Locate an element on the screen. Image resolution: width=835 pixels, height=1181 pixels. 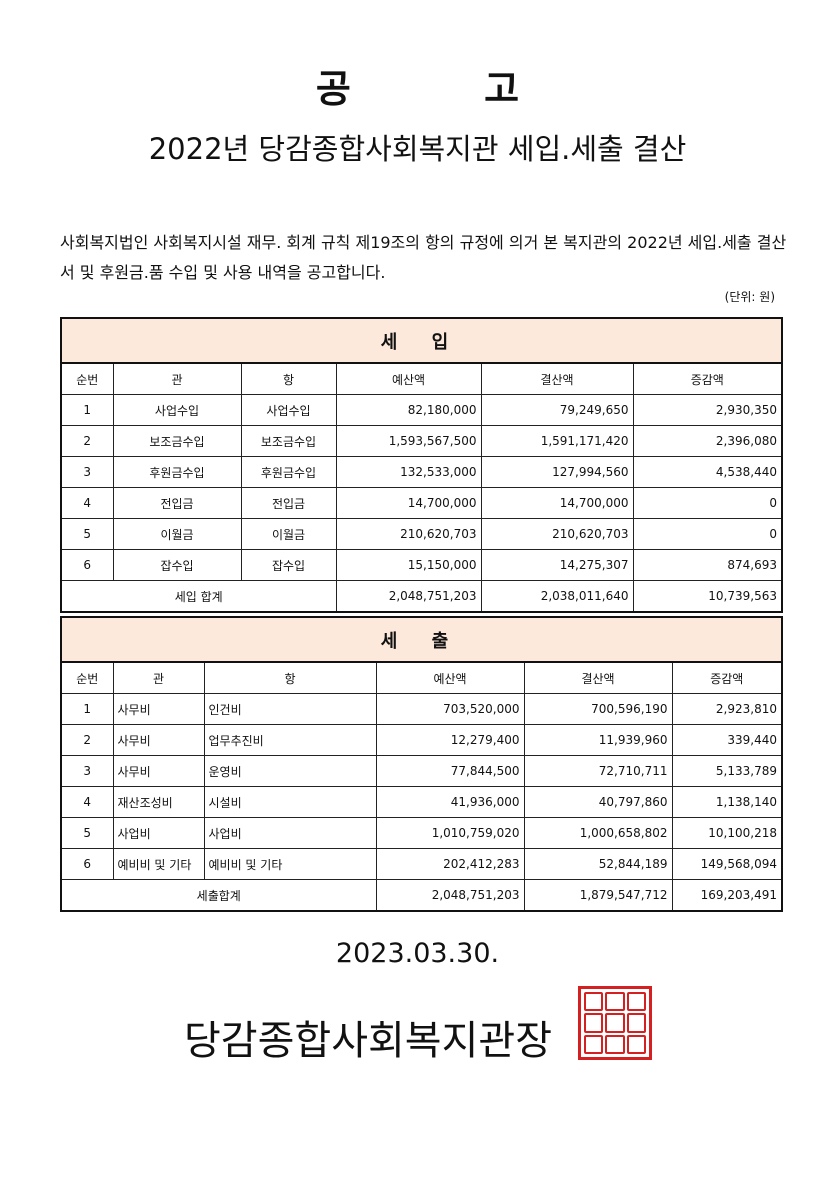
table-row: 4 전입금 전입금 14,700,000 14,700,000 0 is located at coordinates (421, 503).